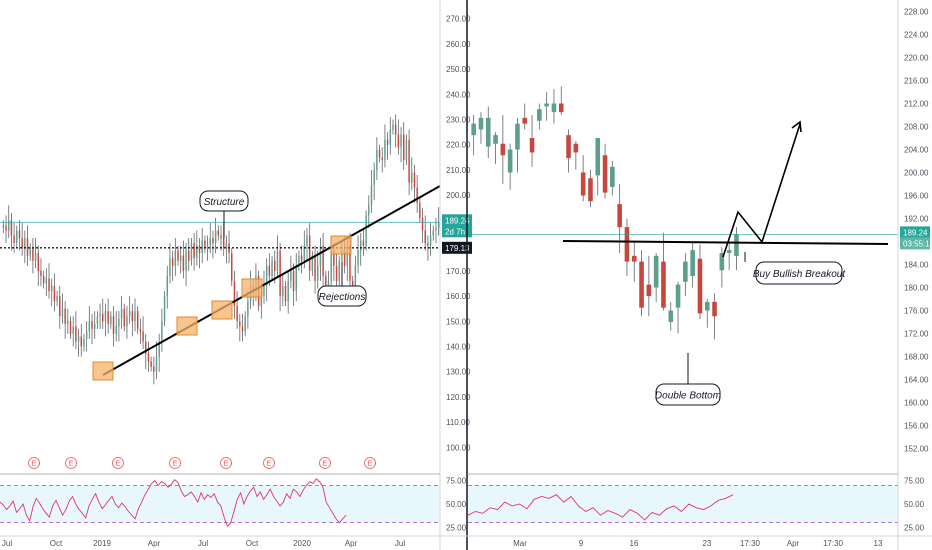 Image resolution: width=932 pixels, height=550 pixels. I want to click on left-y-tick-label: 170.00, so click(458, 271).